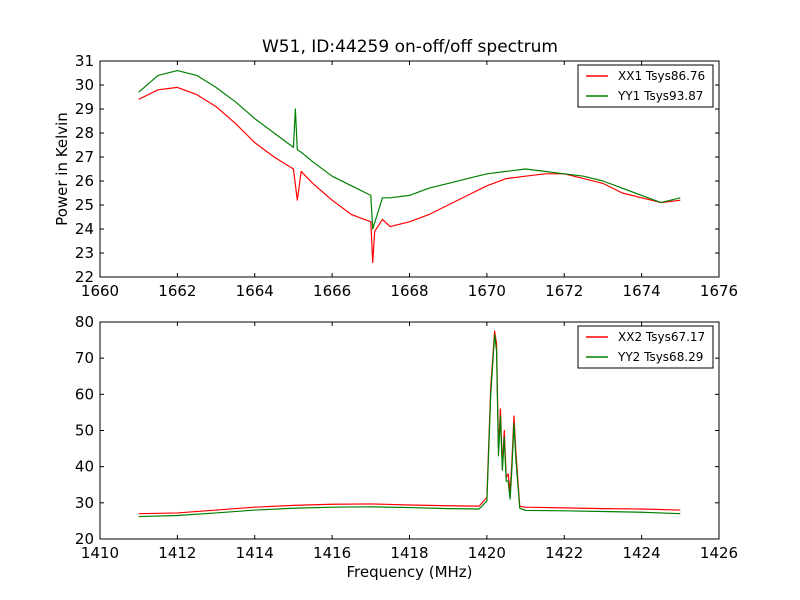  What do you see at coordinates (564, 553) in the screenshot?
I see `x-tick-label: 1422` at bounding box center [564, 553].